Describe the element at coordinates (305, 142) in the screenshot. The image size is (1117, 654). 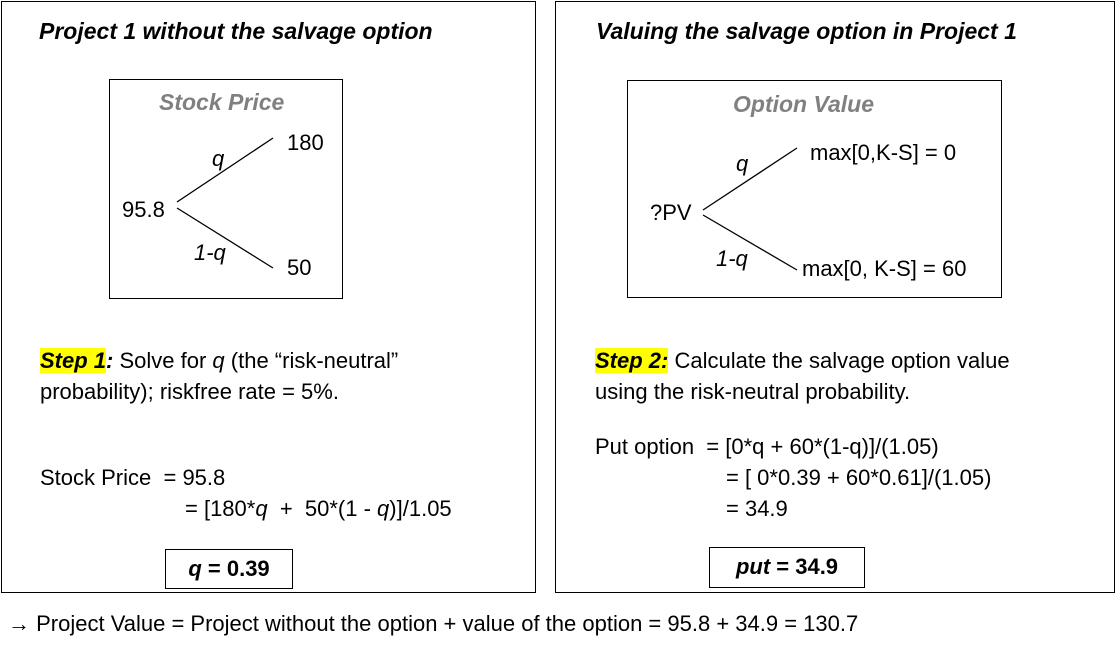
I see `stock-up-value: 180` at that location.